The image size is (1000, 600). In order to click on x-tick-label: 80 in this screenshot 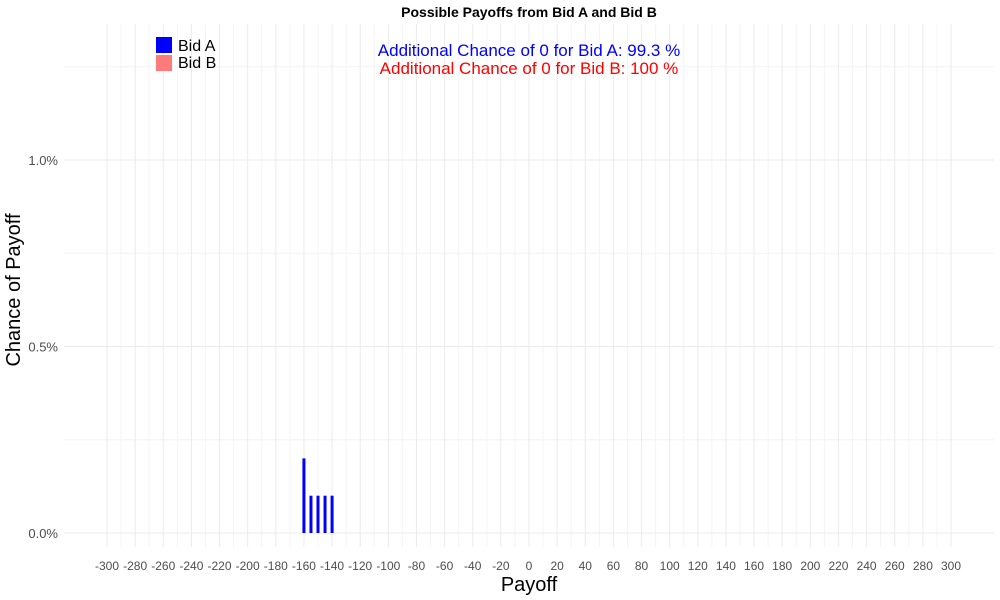, I will do `click(642, 566)`.